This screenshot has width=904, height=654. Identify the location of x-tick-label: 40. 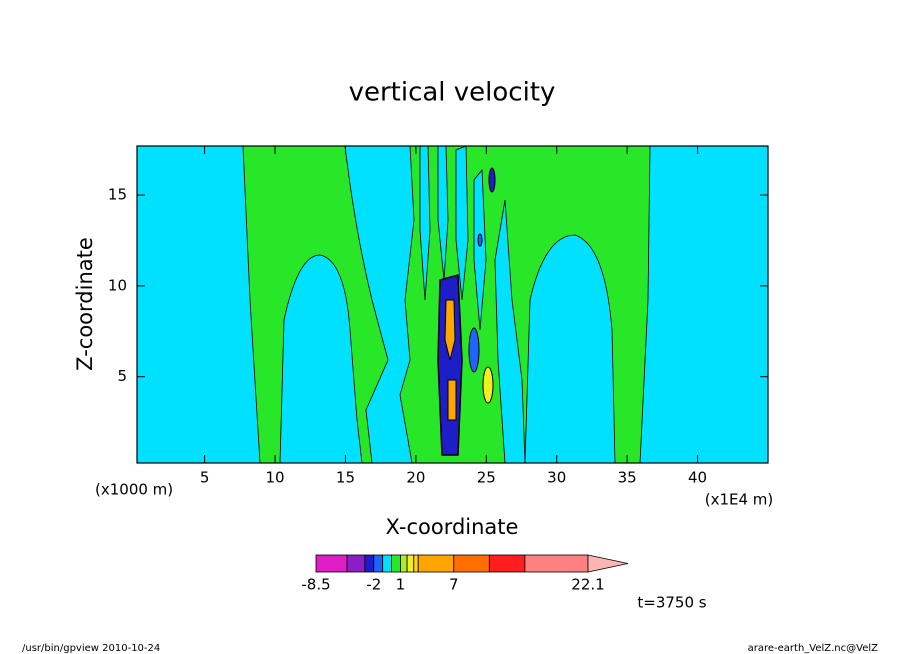
(697, 478).